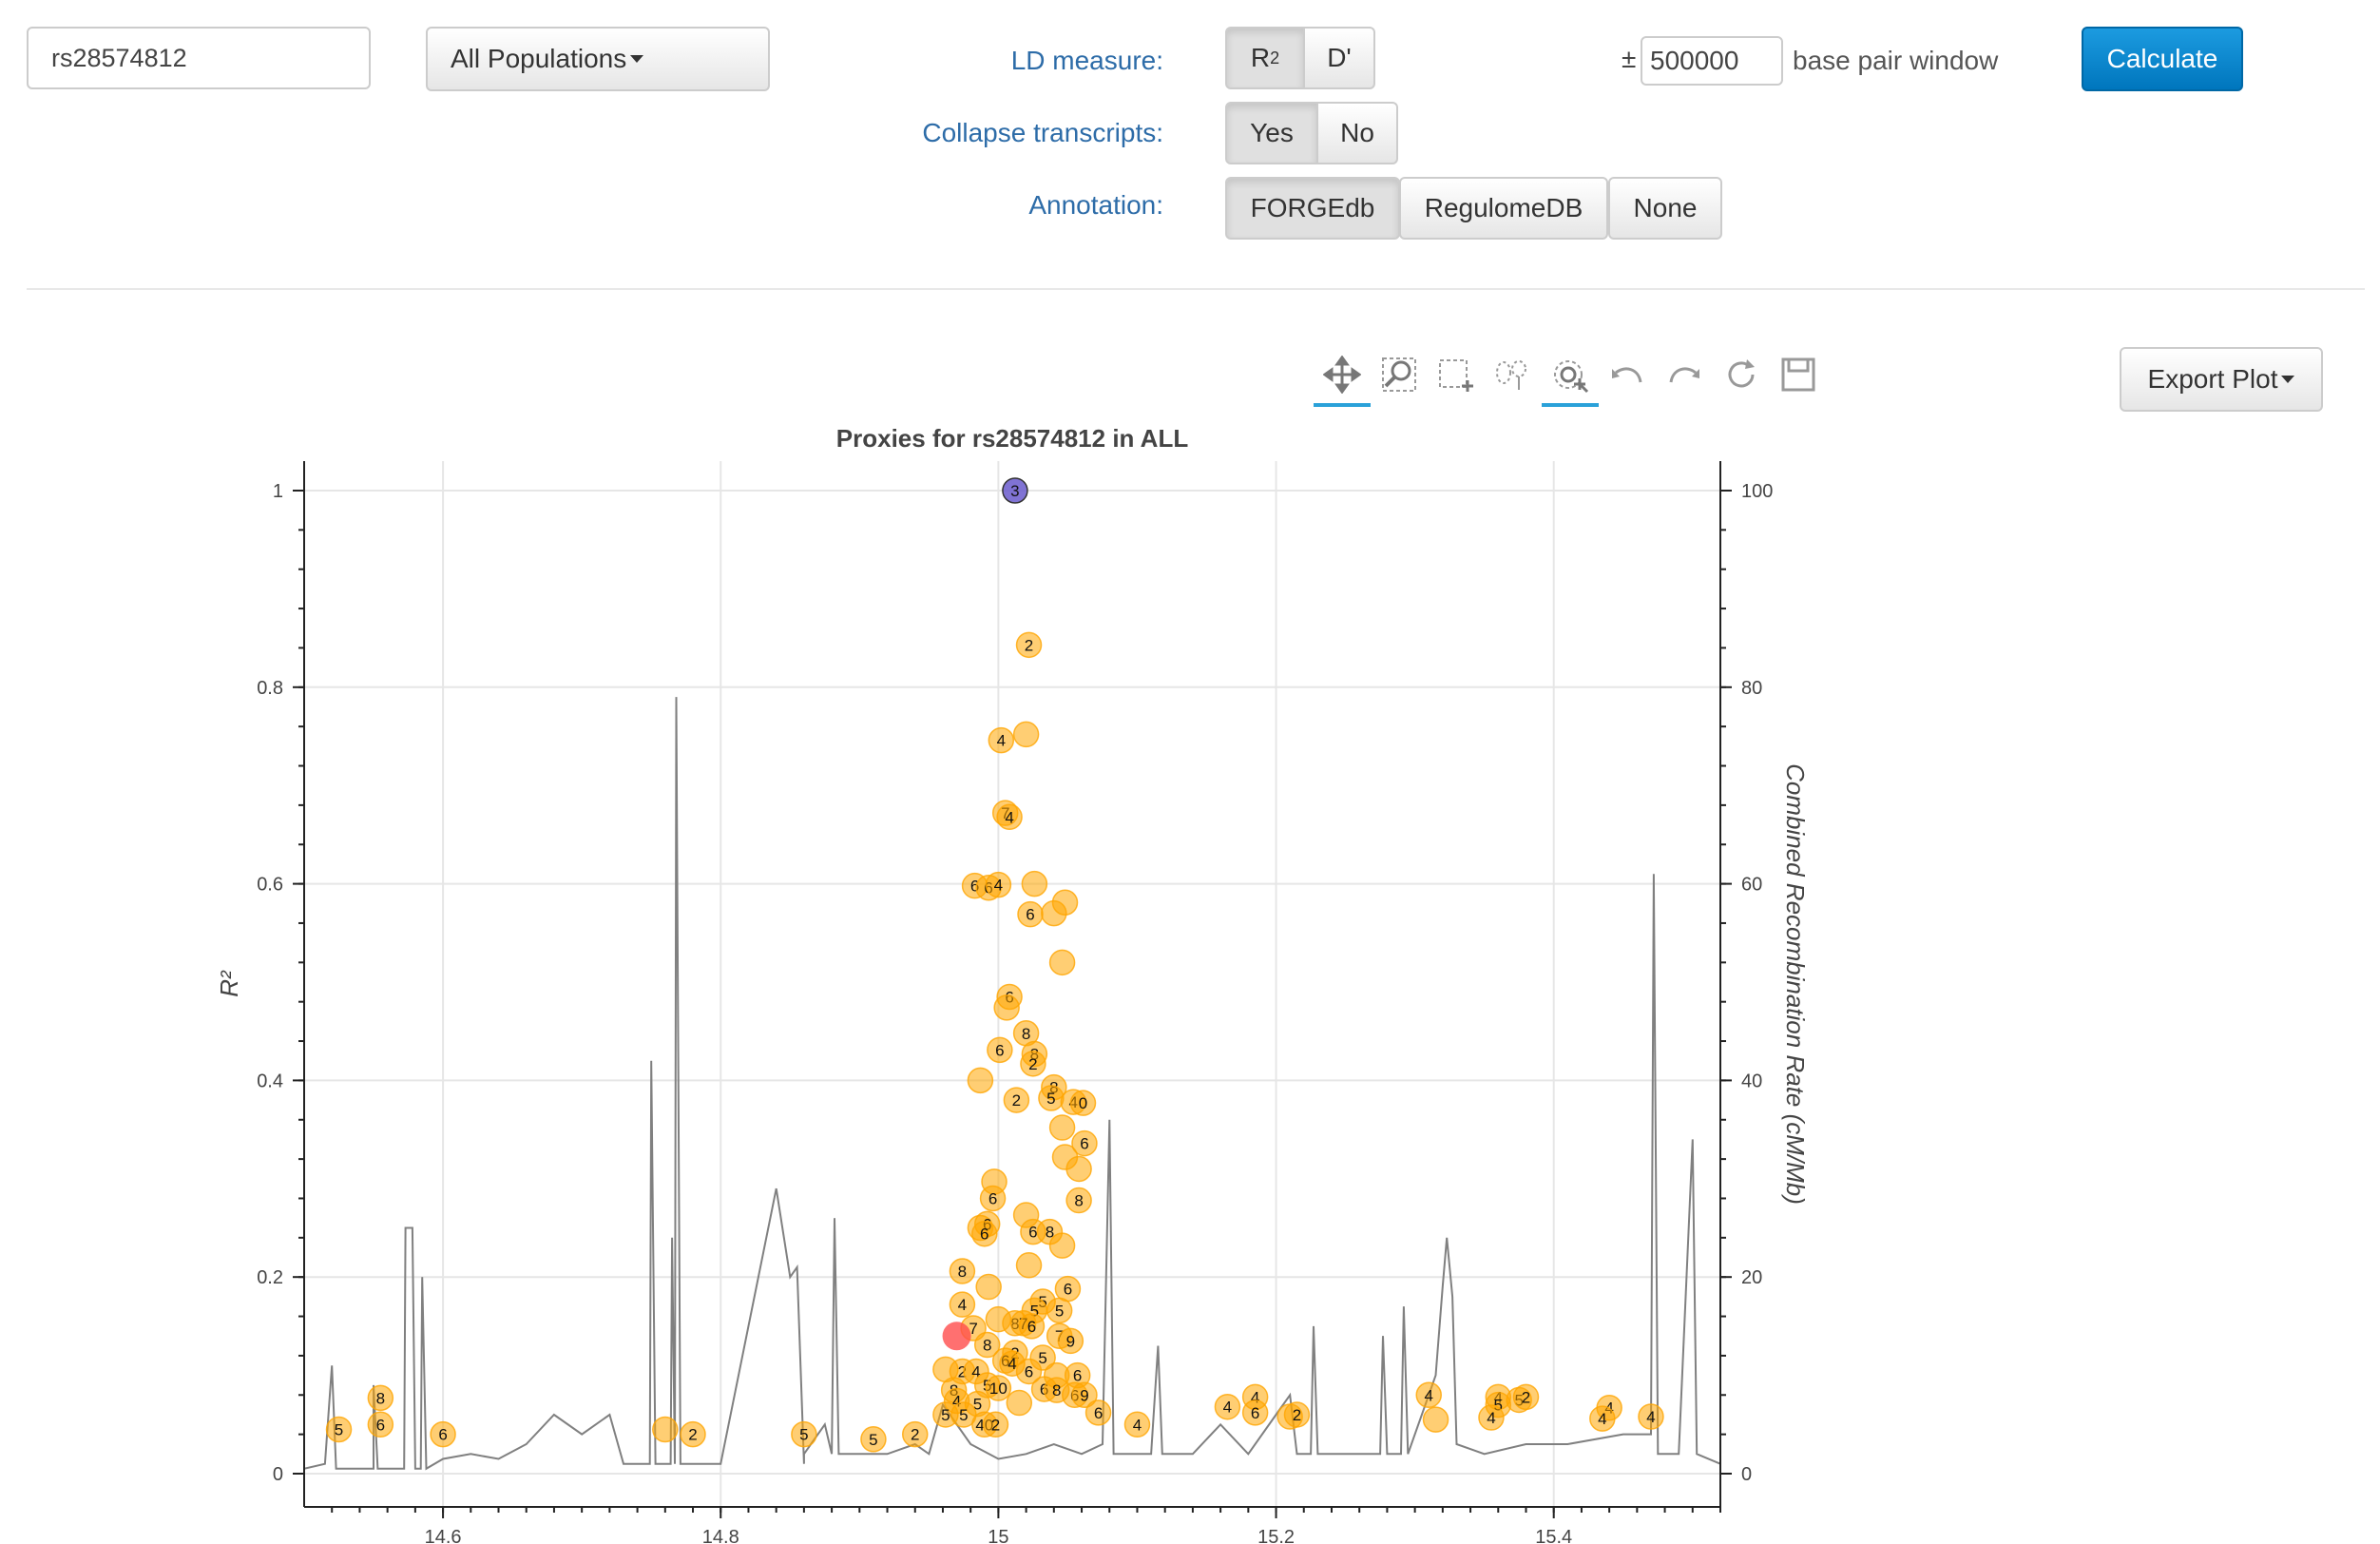 The width and height of the screenshot is (2380, 1544). I want to click on save-icon, so click(1798, 375).